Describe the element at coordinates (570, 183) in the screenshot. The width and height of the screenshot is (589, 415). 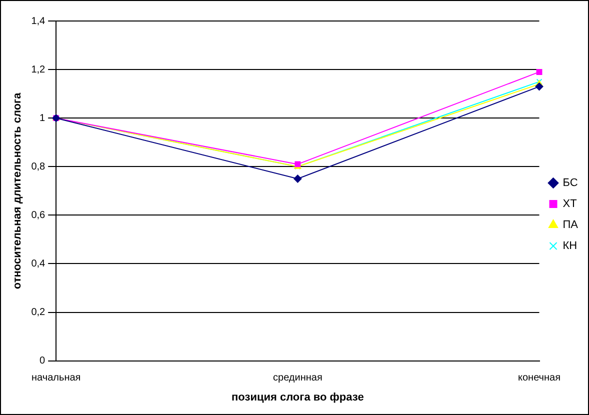
I see `legend-label: БС` at that location.